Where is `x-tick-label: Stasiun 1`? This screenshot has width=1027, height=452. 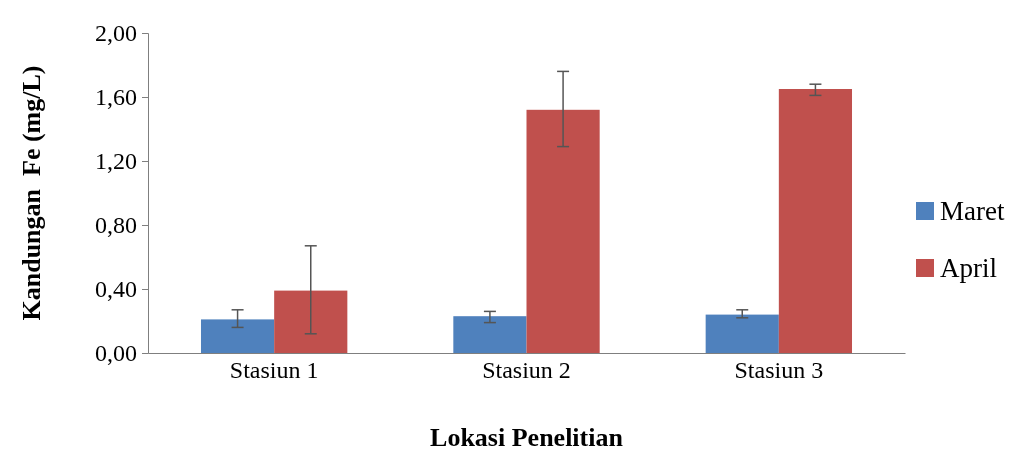 x-tick-label: Stasiun 1 is located at coordinates (274, 370).